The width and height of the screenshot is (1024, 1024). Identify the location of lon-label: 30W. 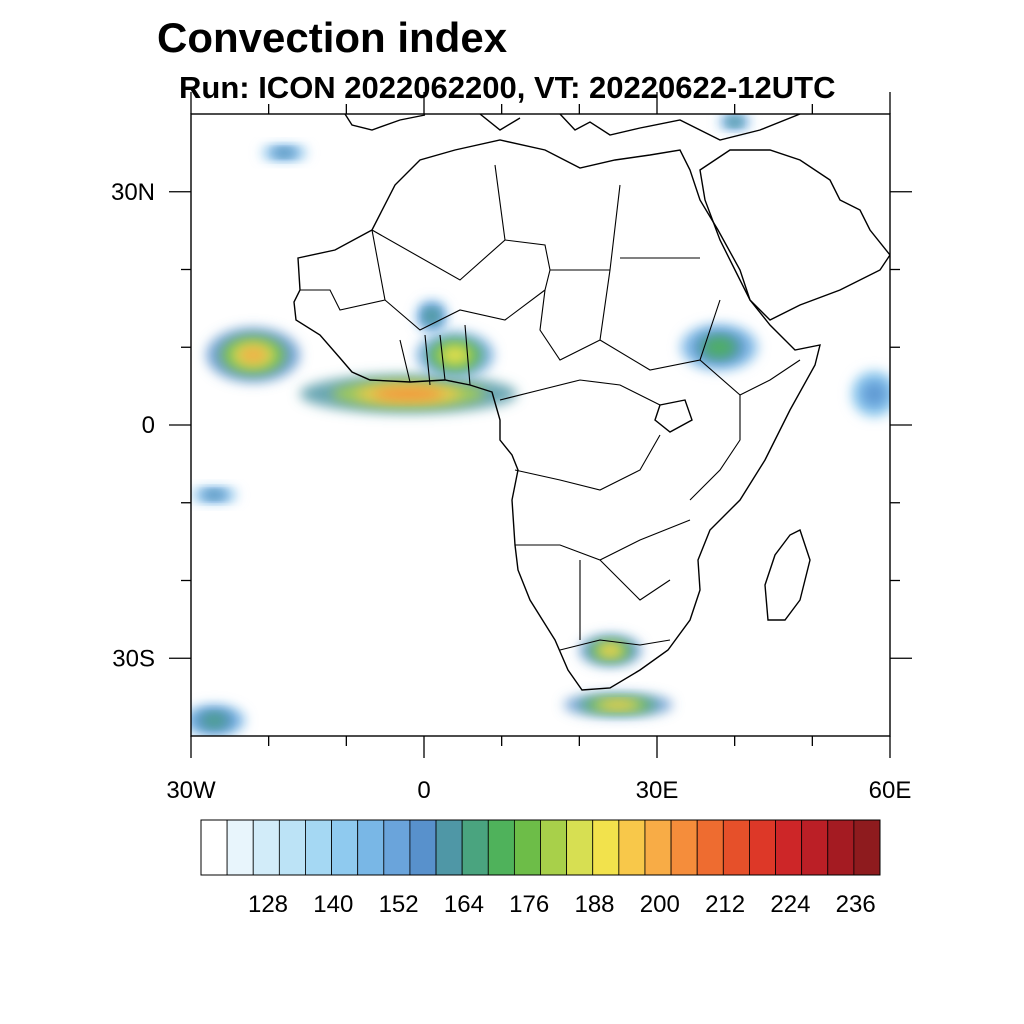
(191, 790).